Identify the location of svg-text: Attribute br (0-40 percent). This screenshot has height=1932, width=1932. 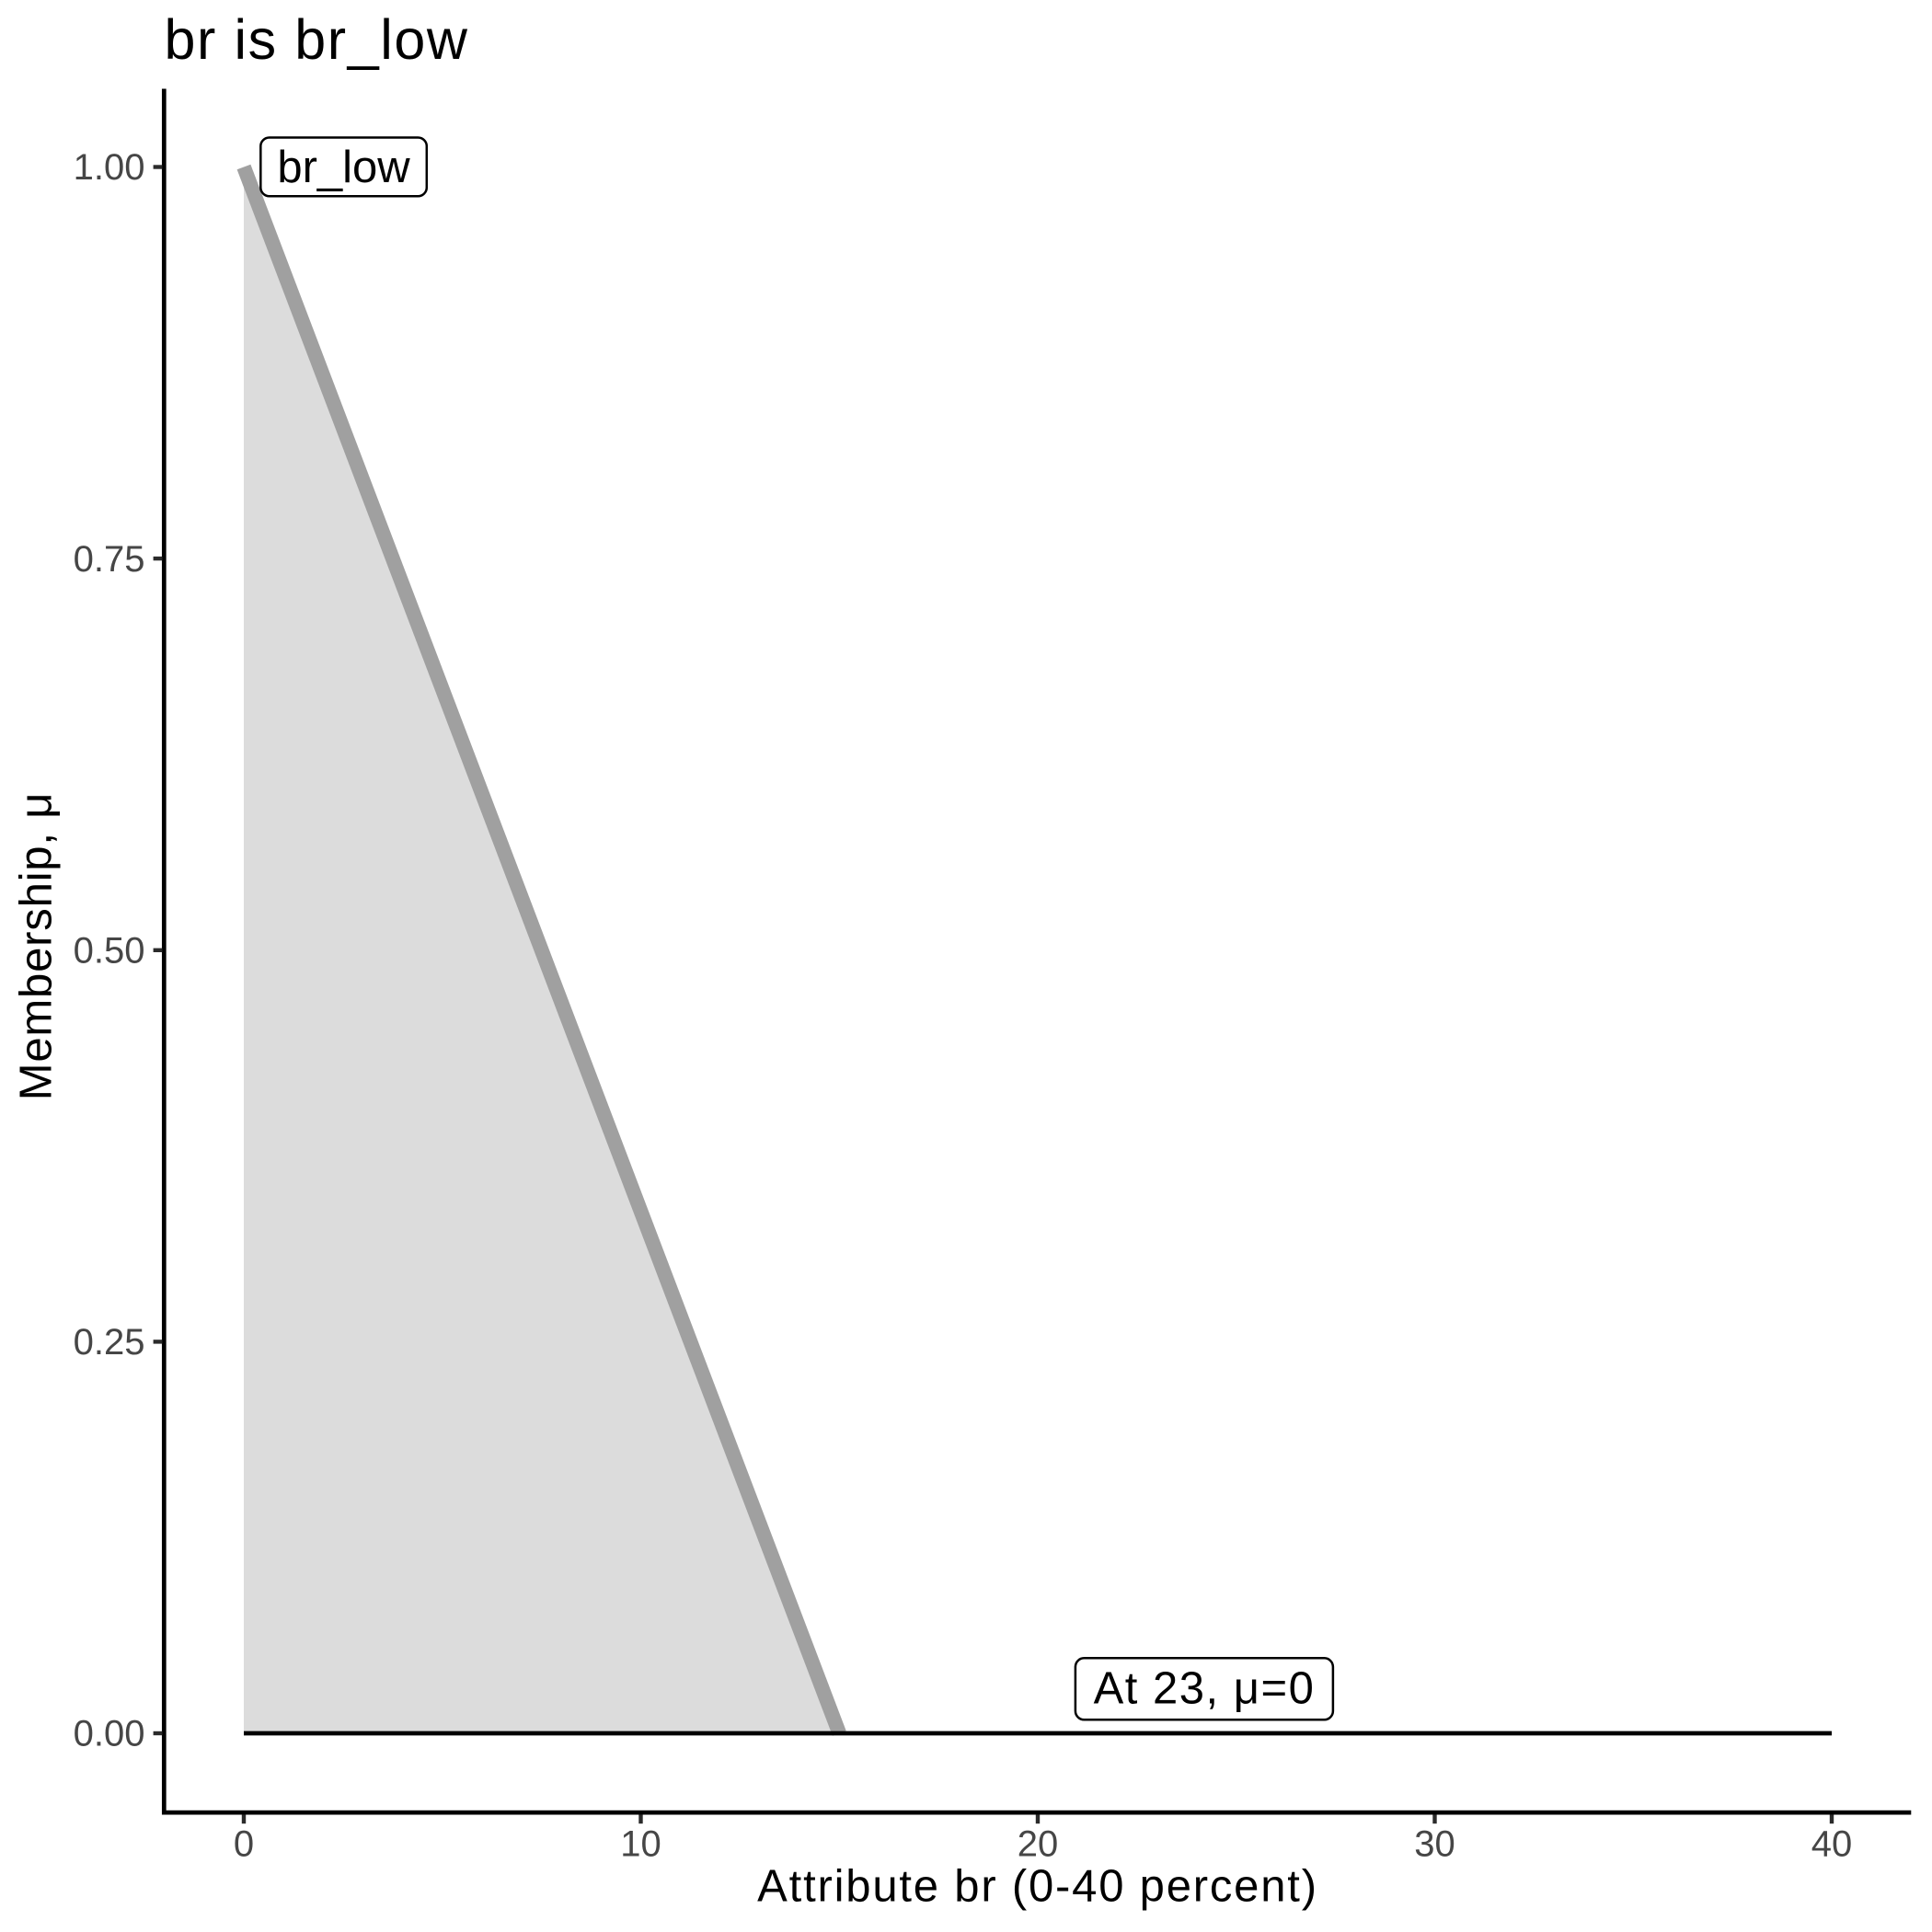
(1037, 1887).